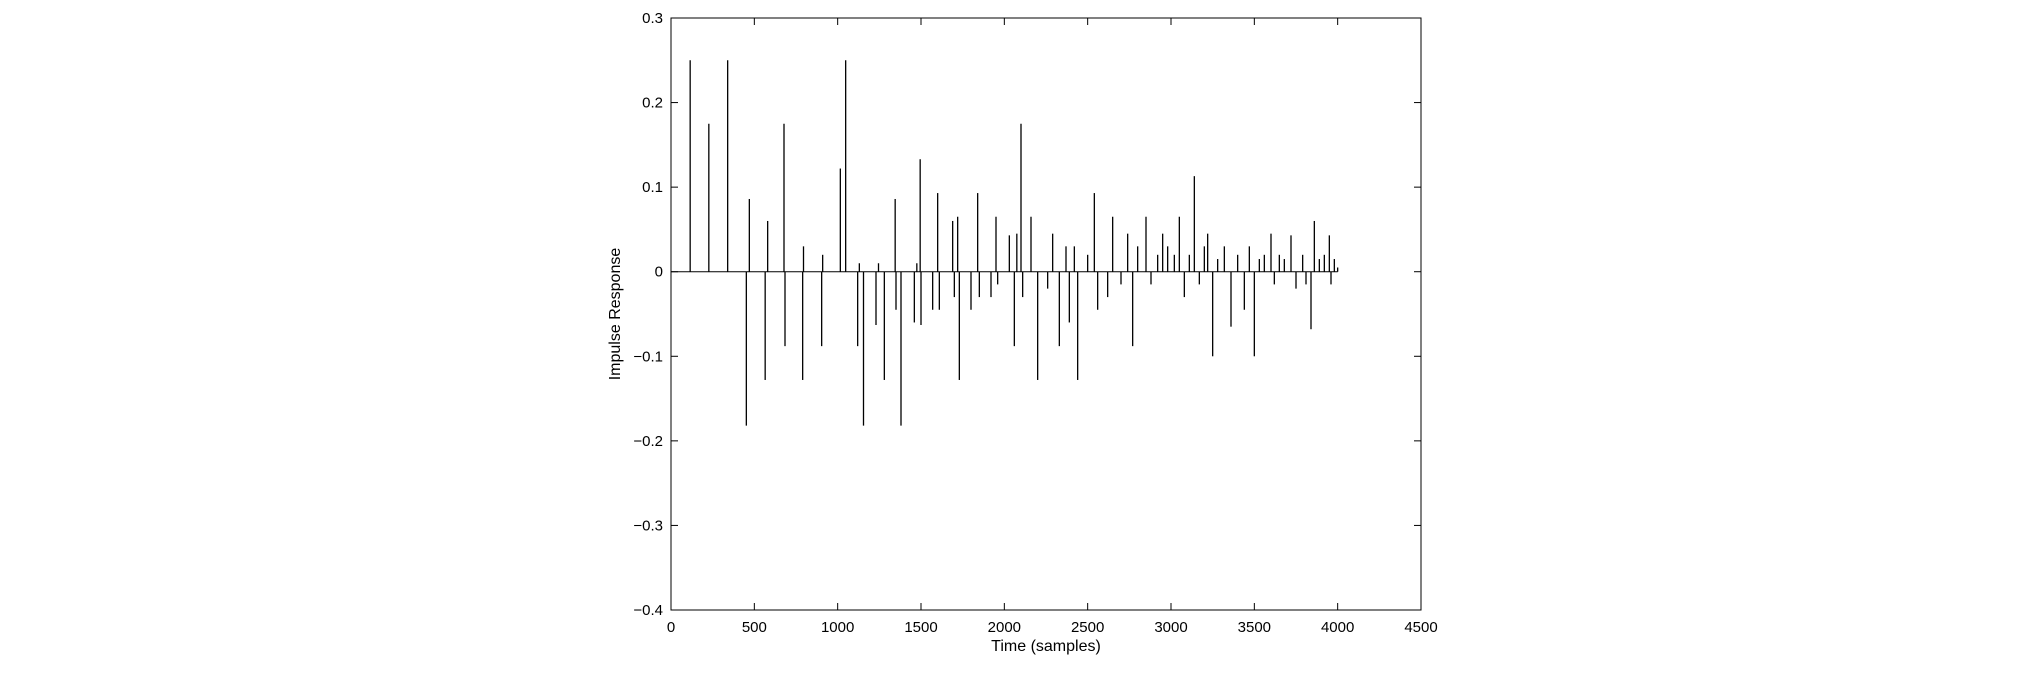 The image size is (2044, 698). What do you see at coordinates (648, 441) in the screenshot?
I see `y-tick-label: −0.2` at bounding box center [648, 441].